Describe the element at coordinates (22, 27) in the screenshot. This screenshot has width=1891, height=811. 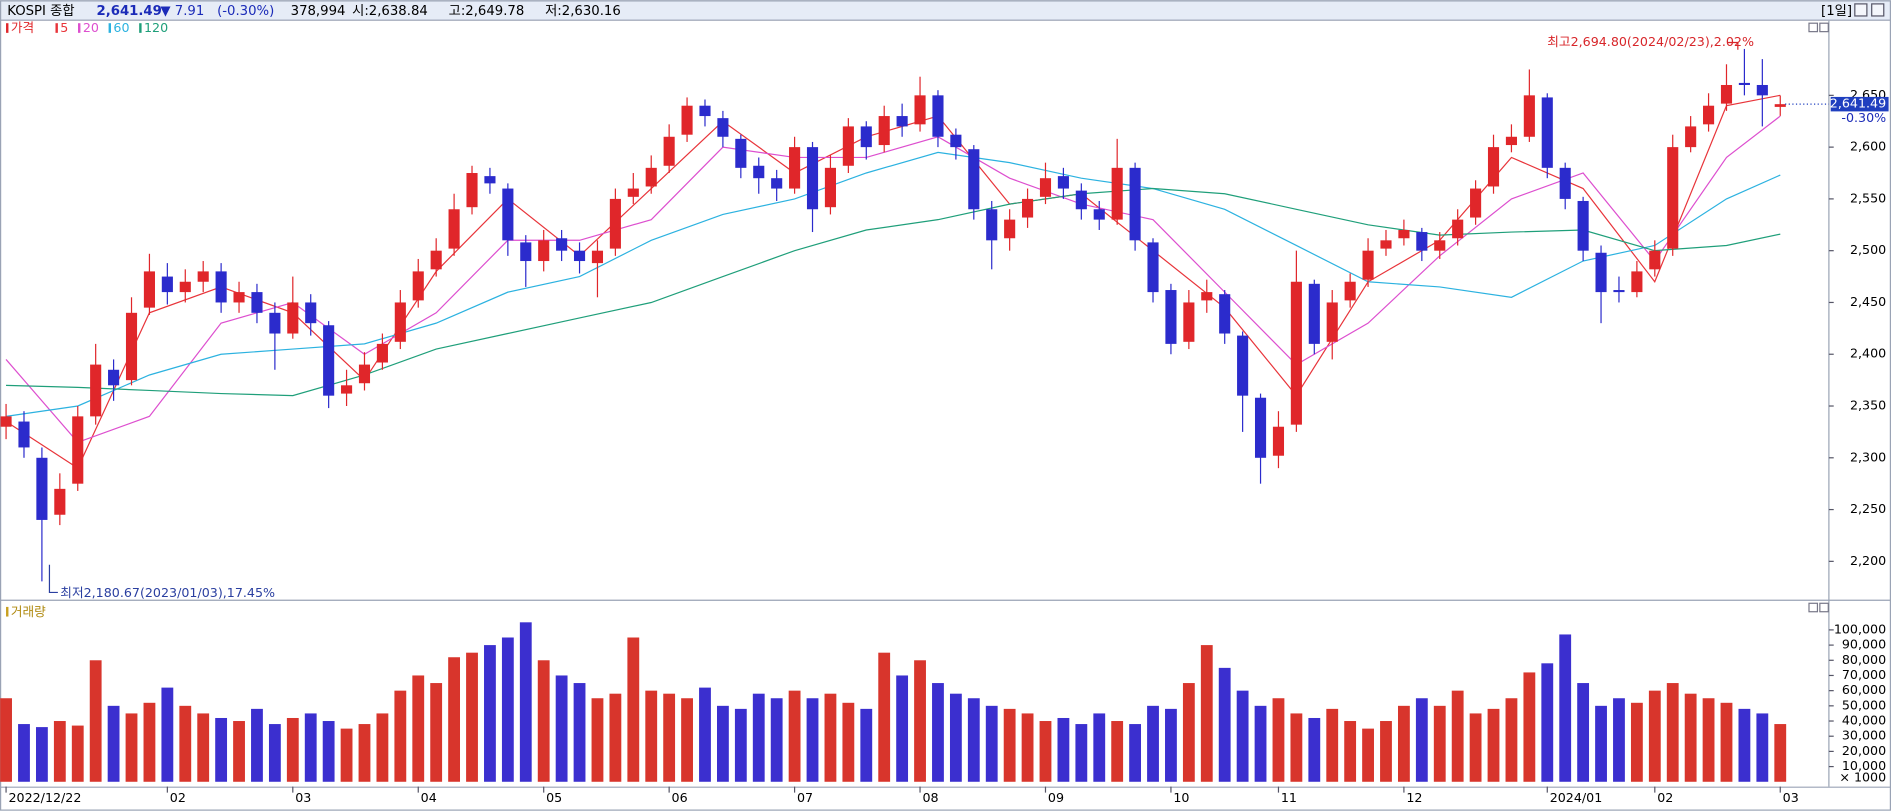
I see `legend-price: 가격` at that location.